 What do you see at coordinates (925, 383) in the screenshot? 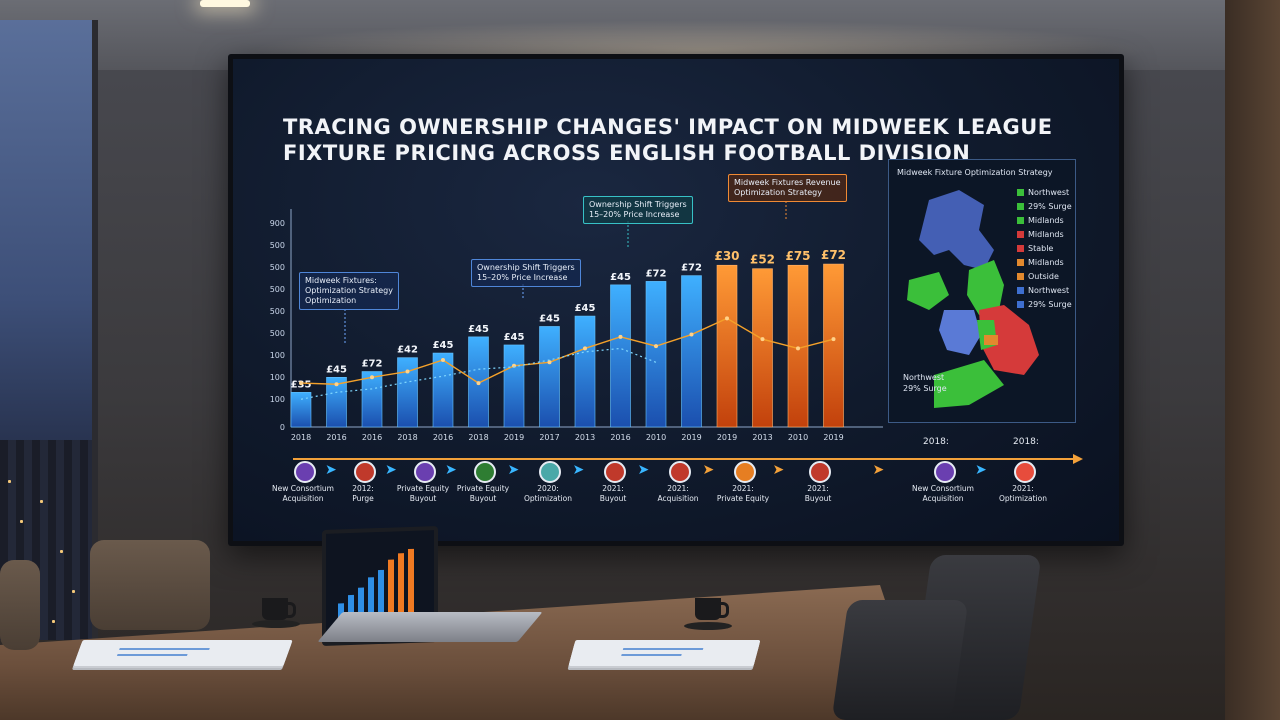
I see `map-note: Northwest 29% Surge` at bounding box center [925, 383].